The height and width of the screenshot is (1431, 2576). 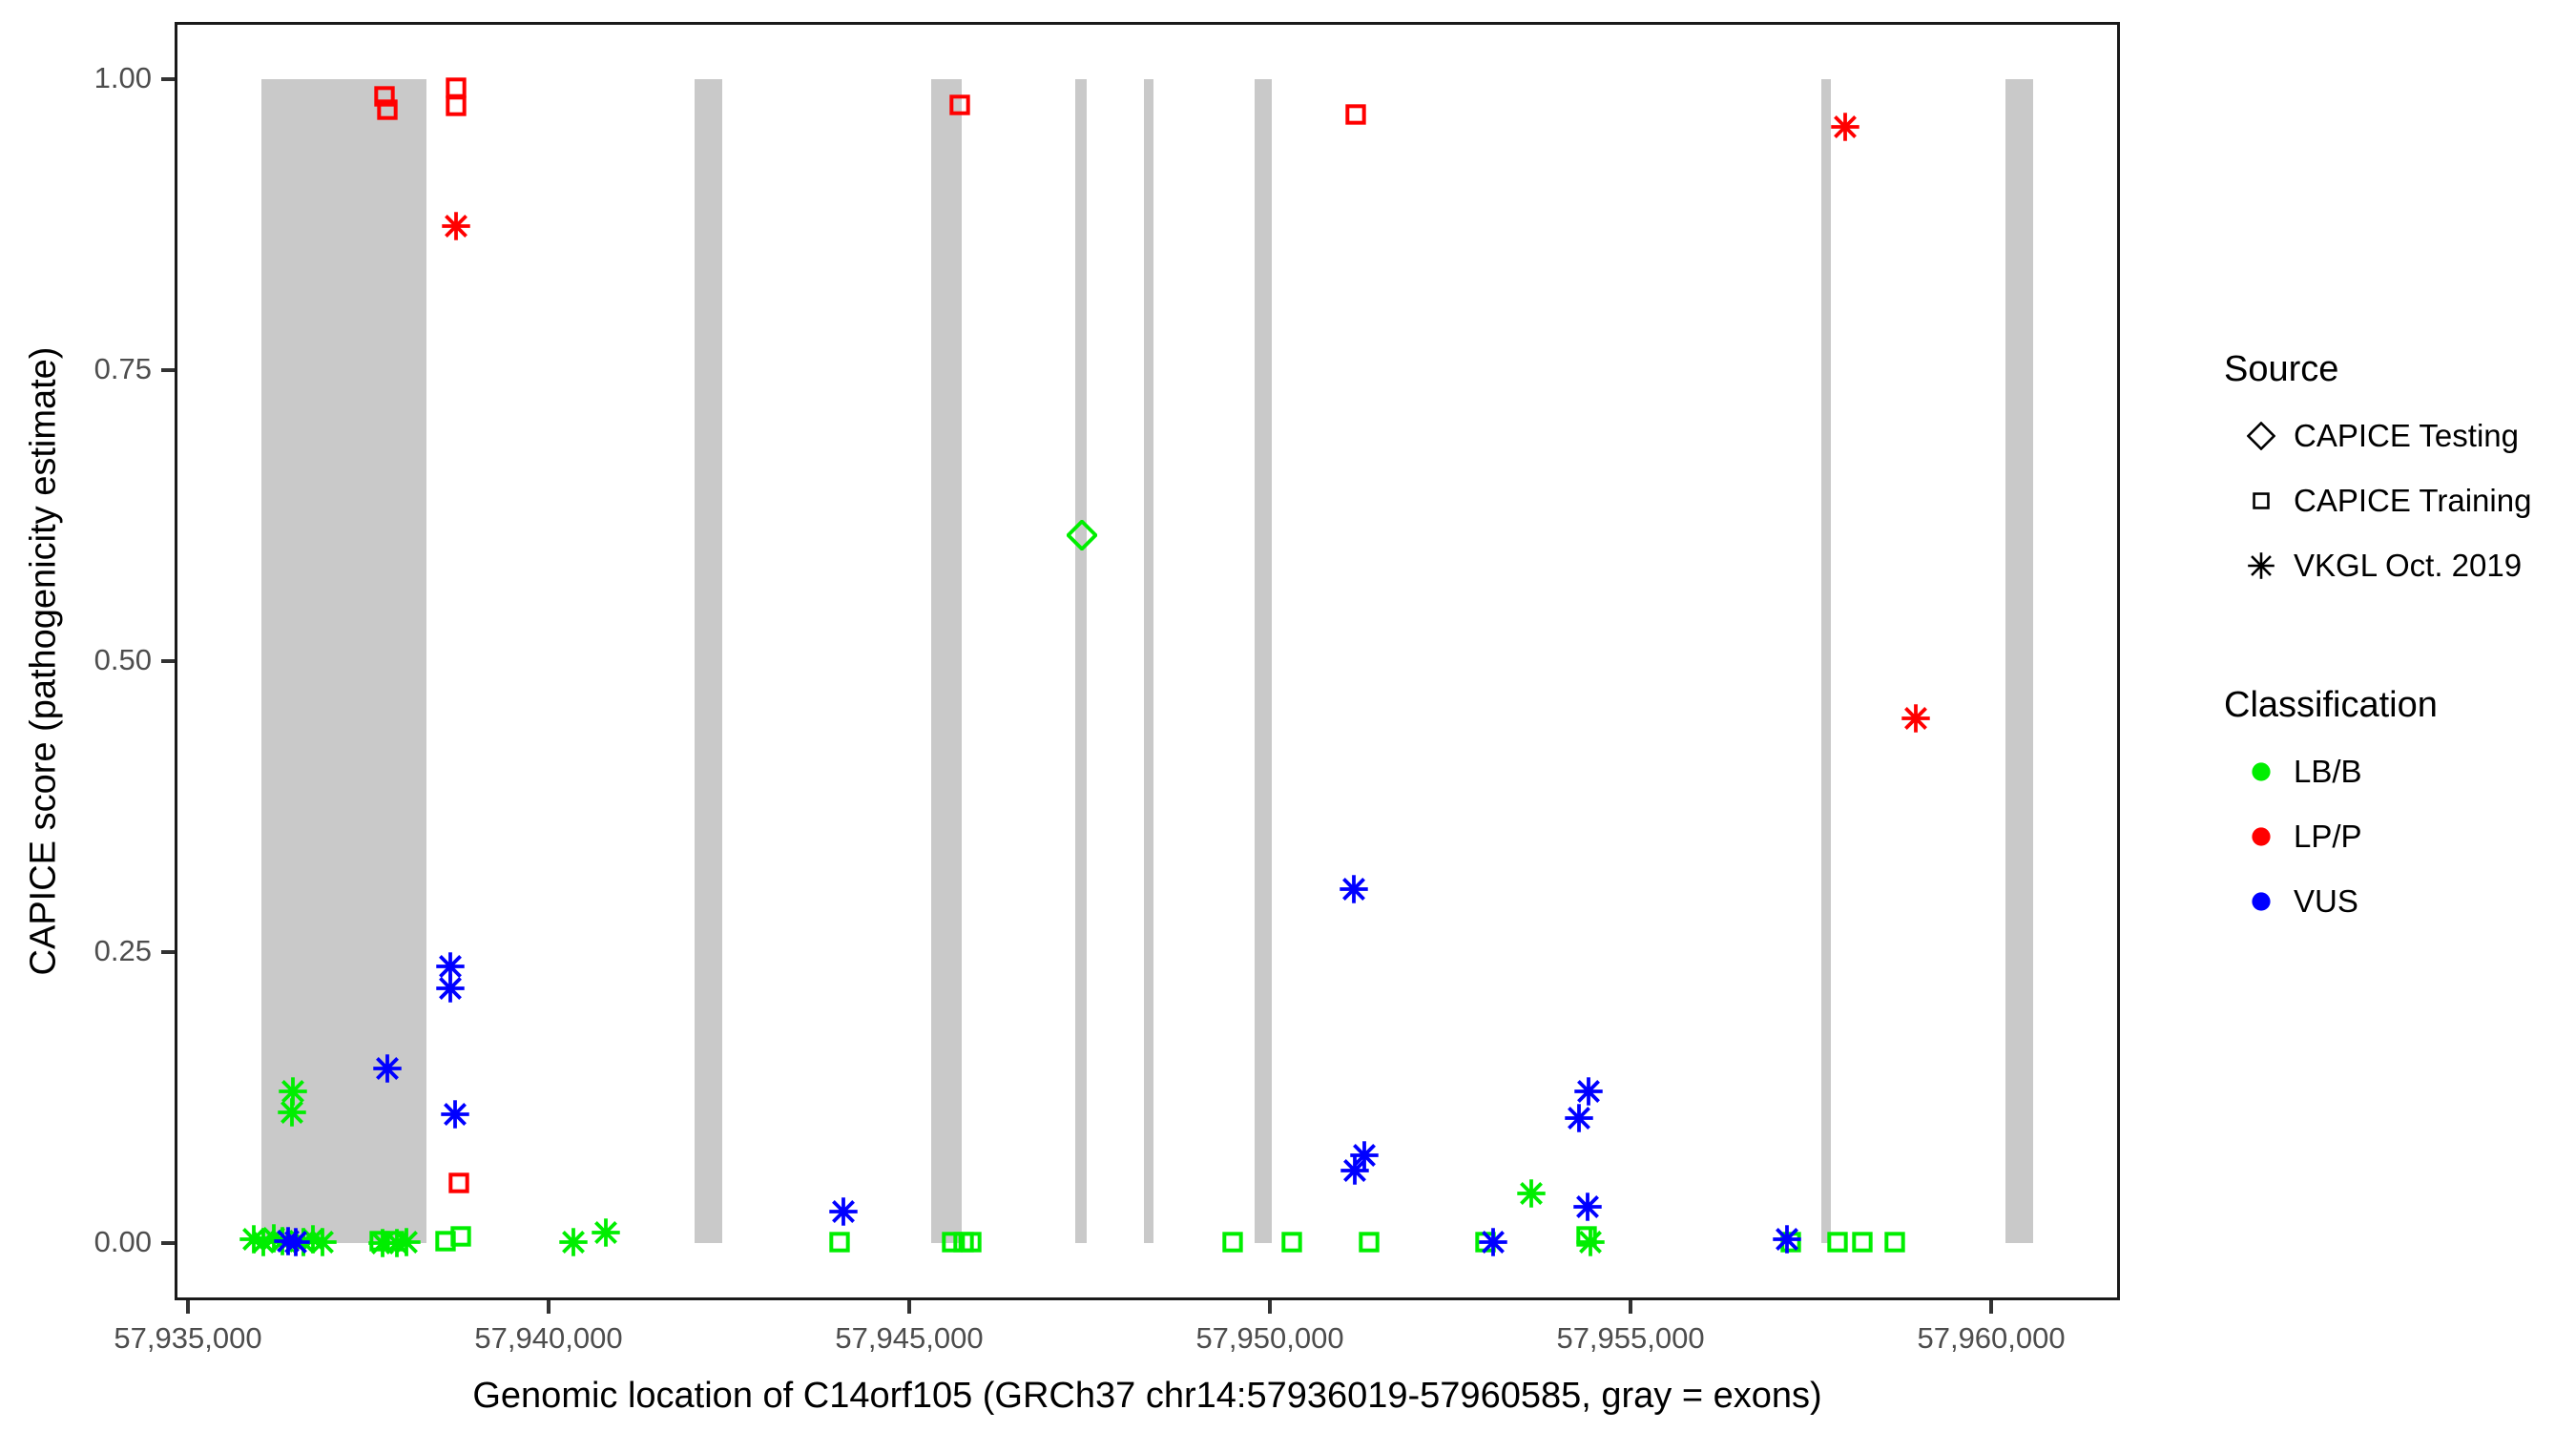 I want to click on legend-item-lb-b: LB/B, so click(x=2302, y=772).